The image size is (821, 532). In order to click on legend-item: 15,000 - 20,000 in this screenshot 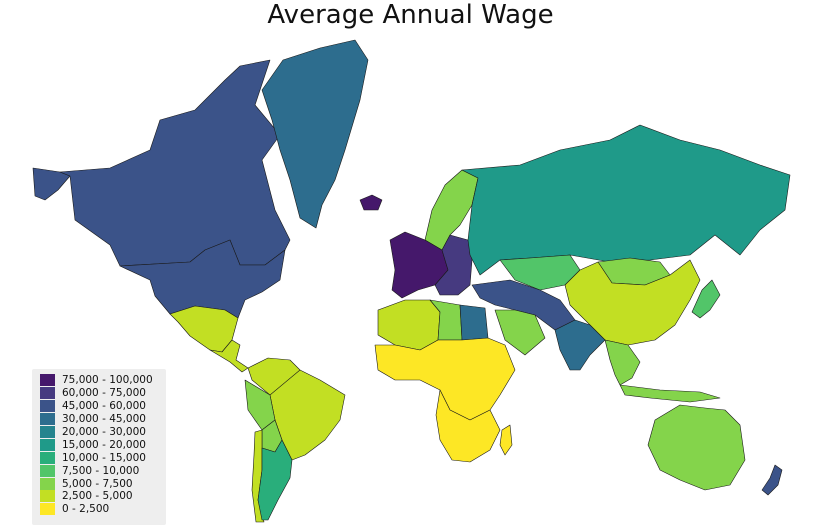, I will do `click(99, 444)`.